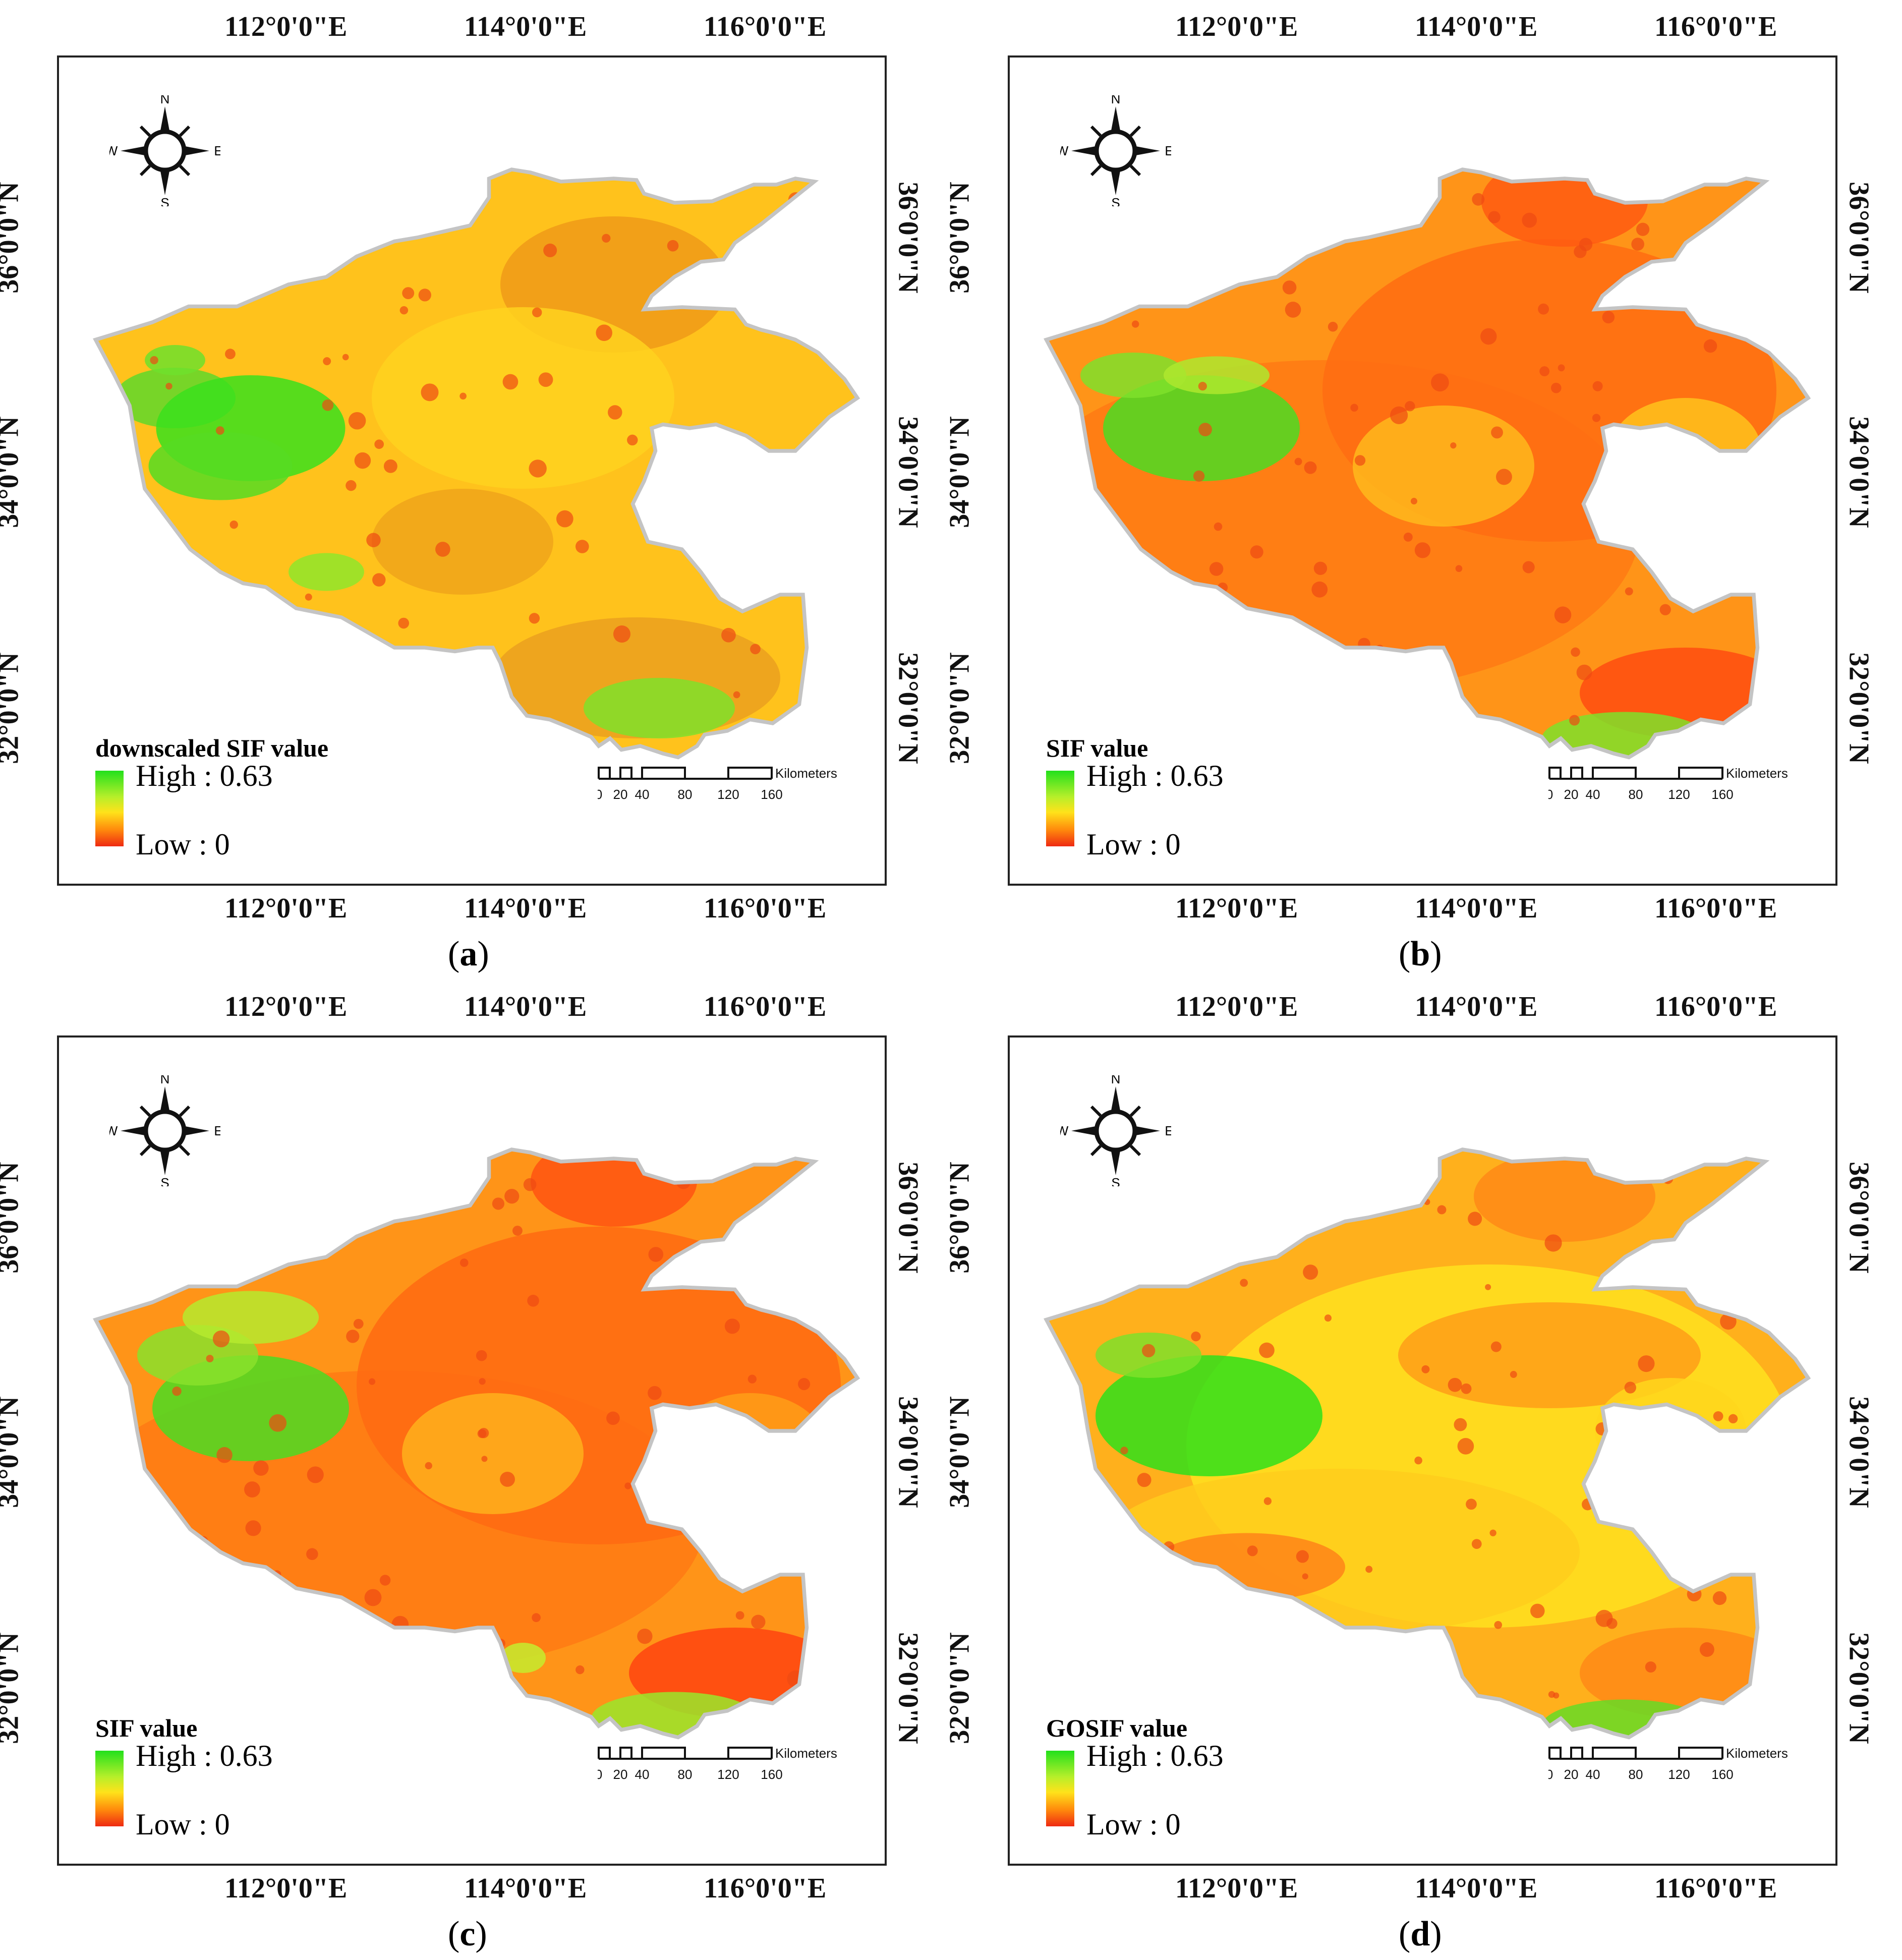  What do you see at coordinates (643, 1774) in the screenshot?
I see `scale-label: 40` at bounding box center [643, 1774].